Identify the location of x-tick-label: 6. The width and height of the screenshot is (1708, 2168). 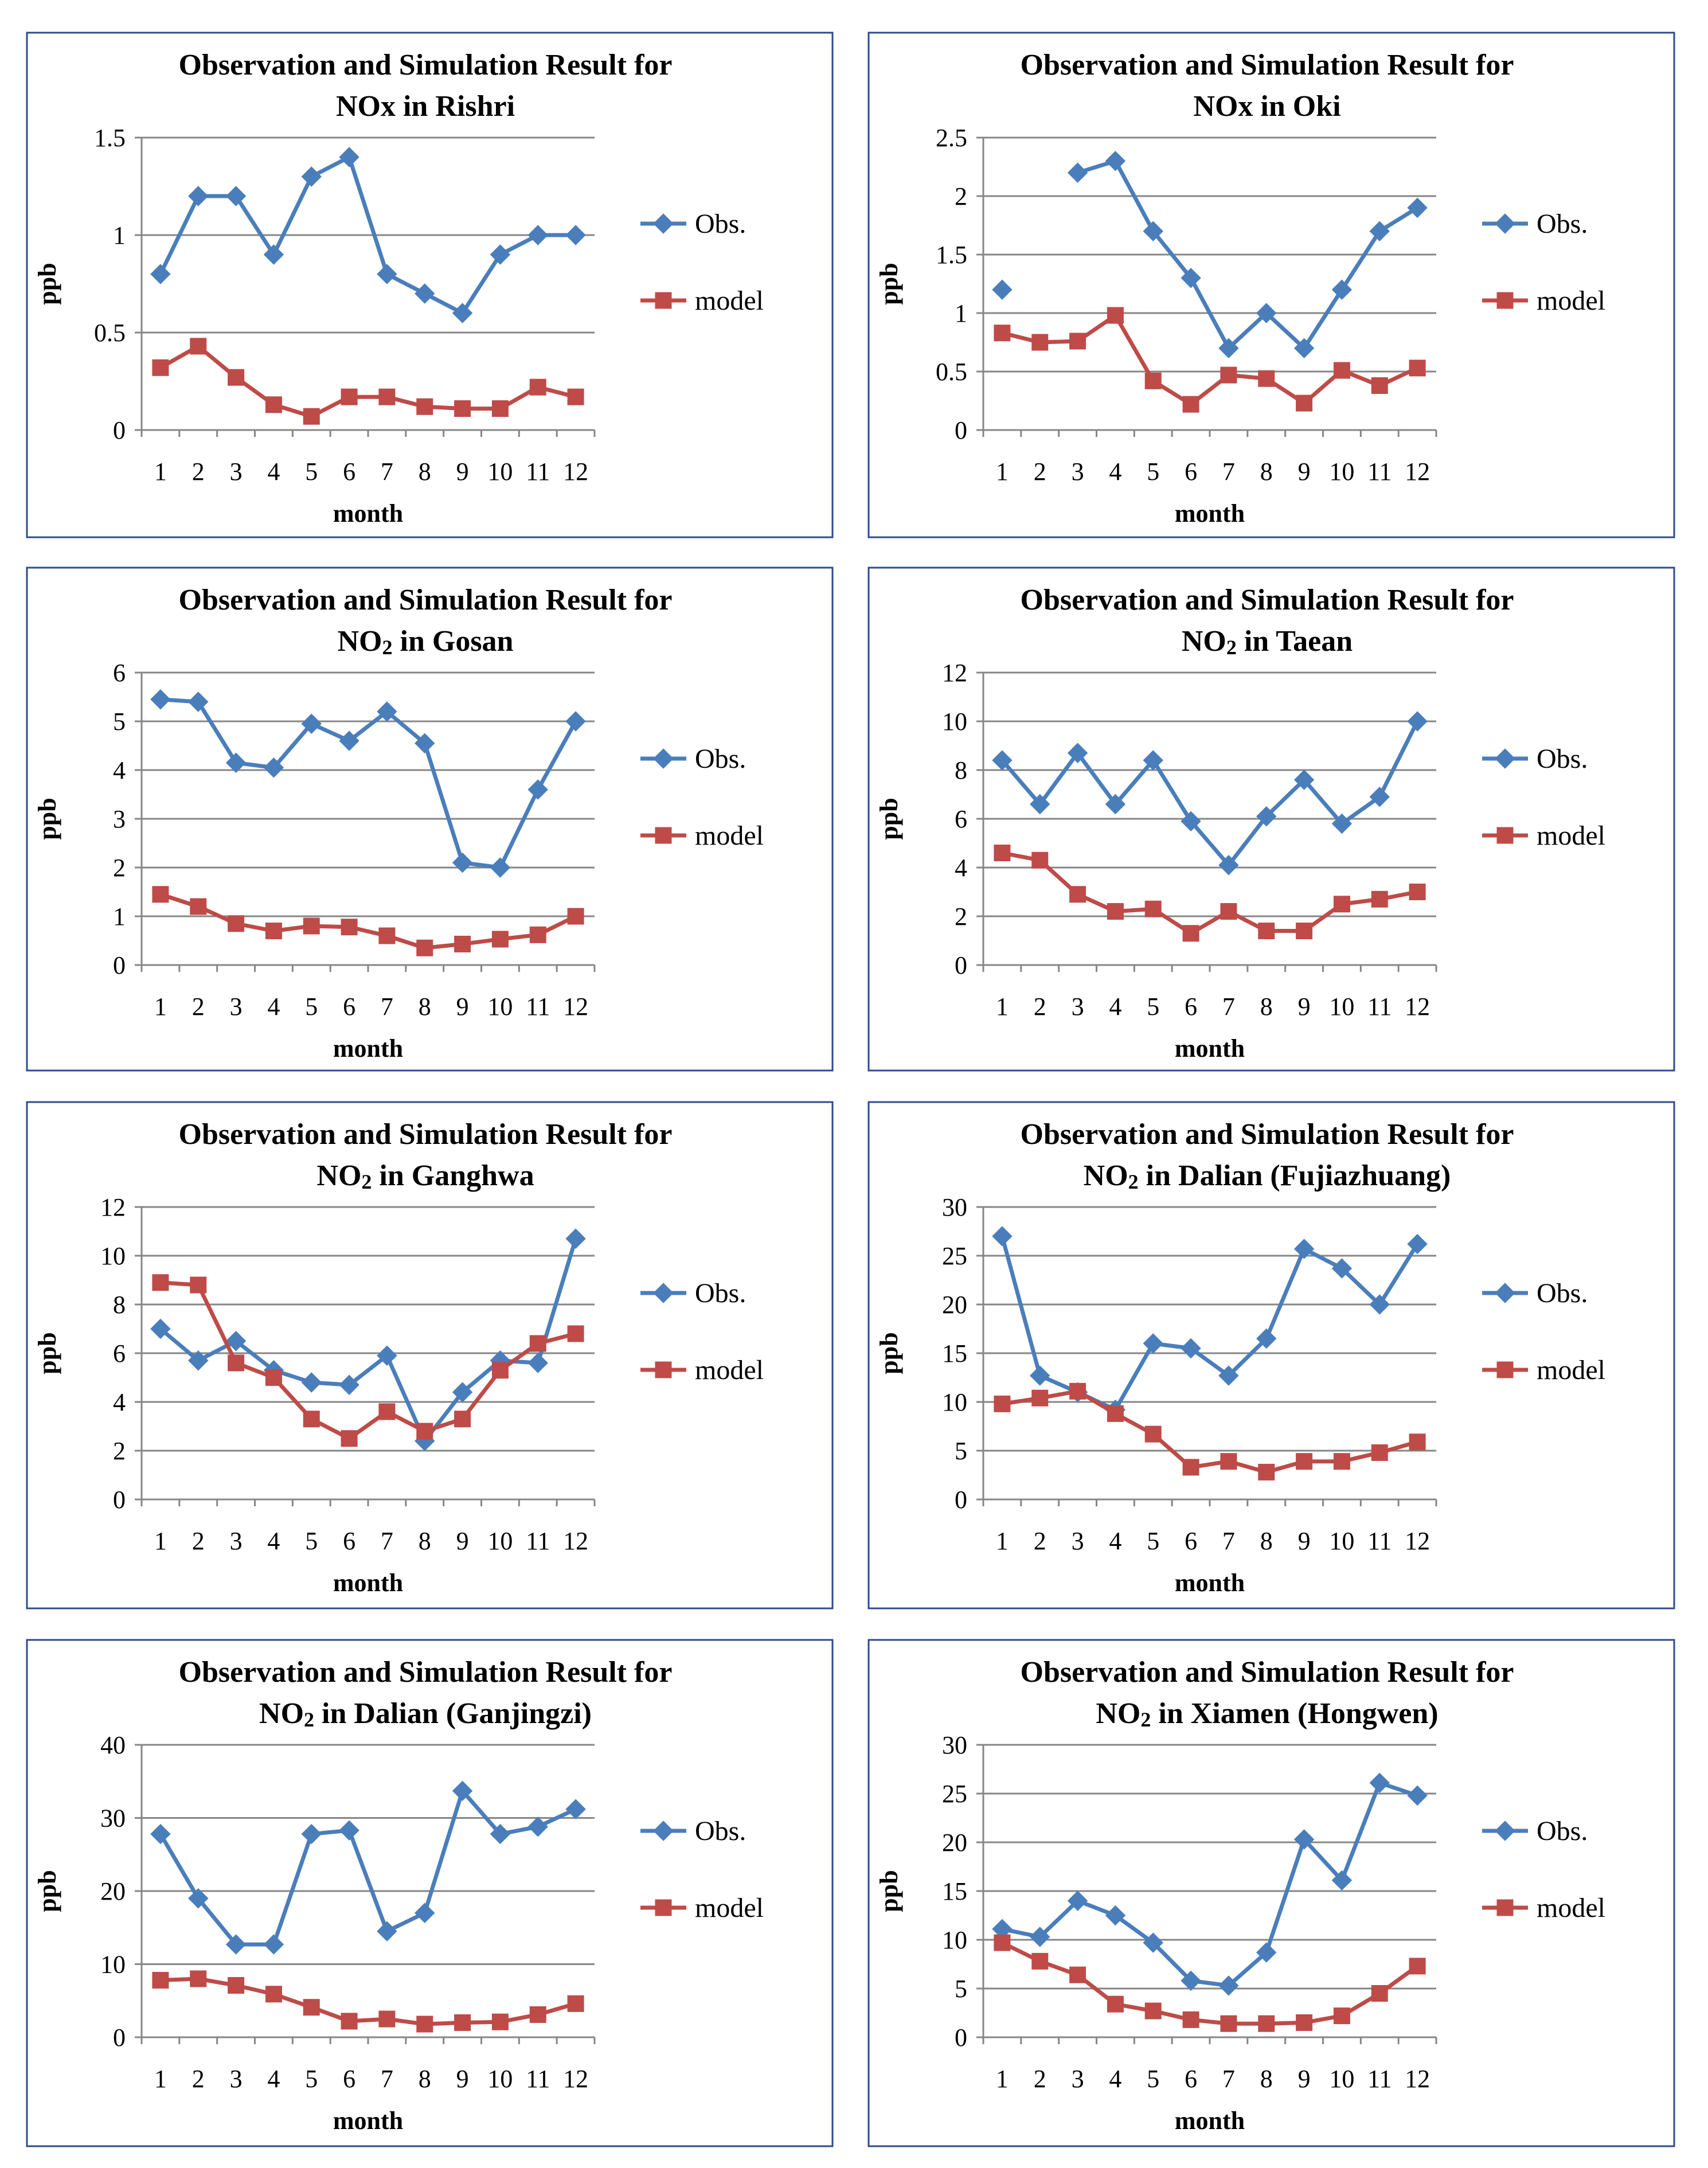
(349, 2079).